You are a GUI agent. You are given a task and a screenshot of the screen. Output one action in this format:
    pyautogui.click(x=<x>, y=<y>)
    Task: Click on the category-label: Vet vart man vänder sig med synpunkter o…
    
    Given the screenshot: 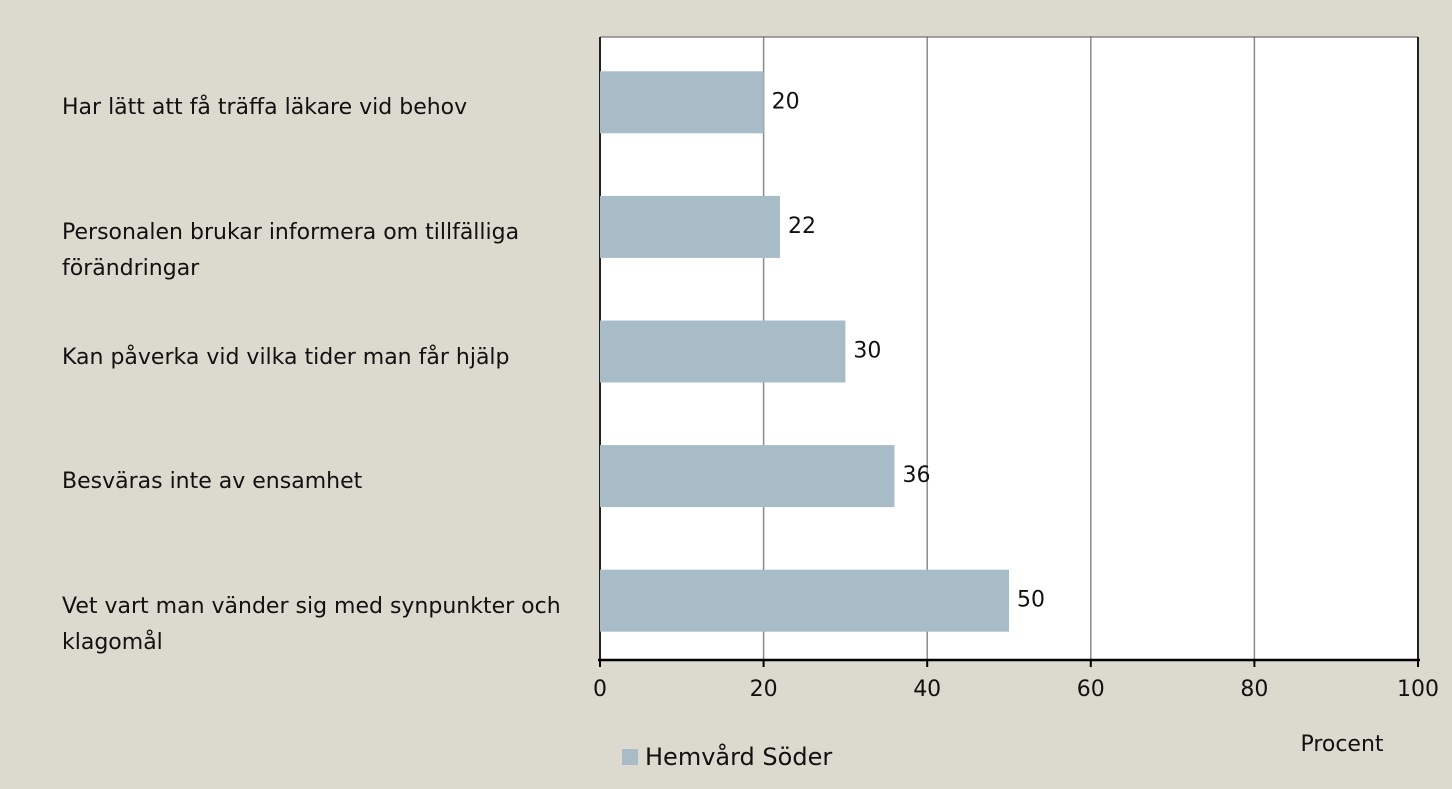 What is the action you would take?
    pyautogui.click(x=311, y=624)
    